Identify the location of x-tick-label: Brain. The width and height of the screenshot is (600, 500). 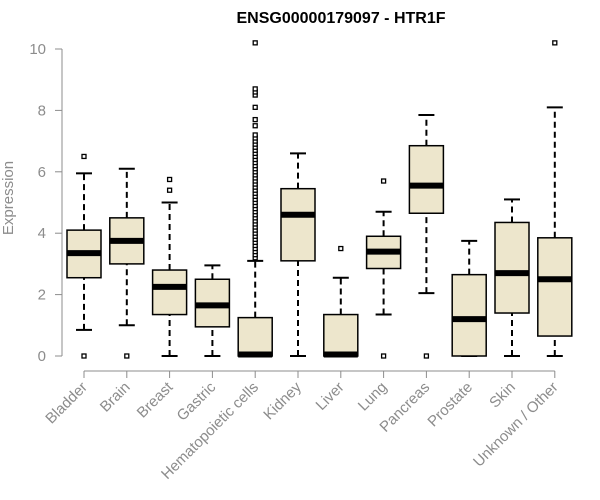
(115, 397).